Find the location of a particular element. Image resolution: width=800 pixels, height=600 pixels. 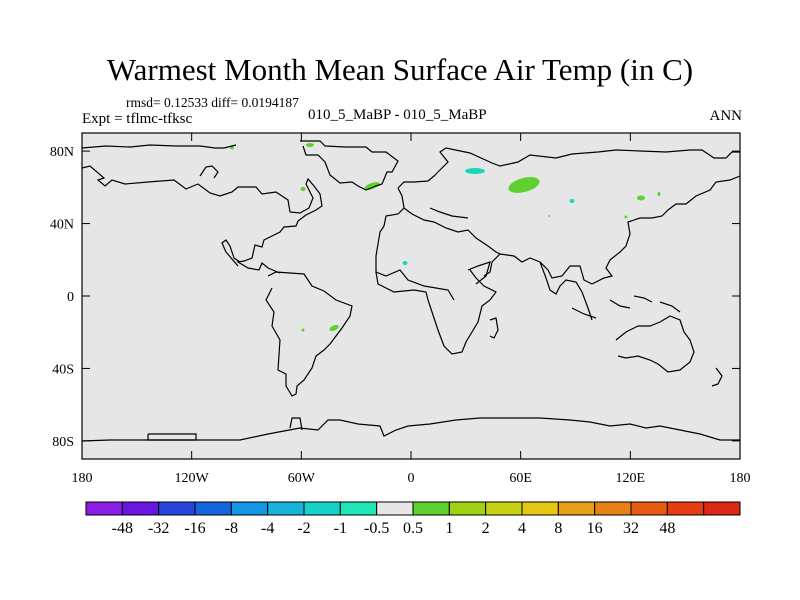

colorbar-label: -4 is located at coordinates (267, 528).